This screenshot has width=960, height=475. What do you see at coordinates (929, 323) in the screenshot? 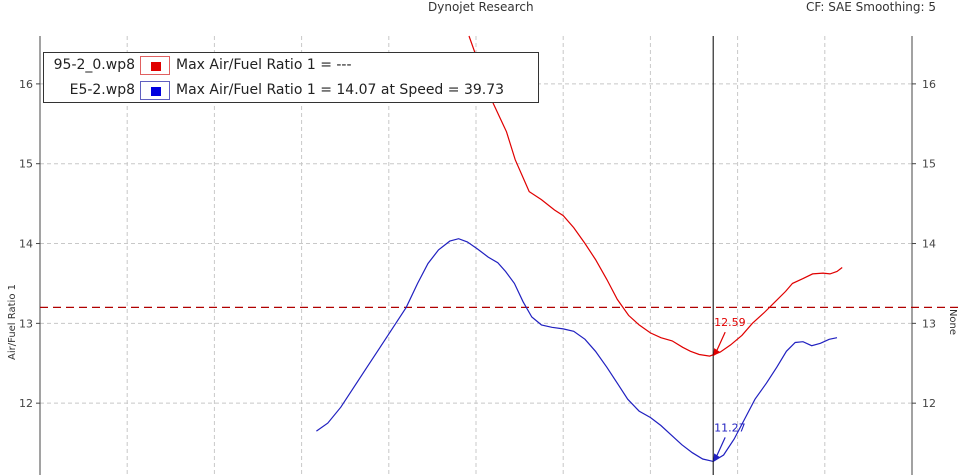
I see `y-tick-label-right: 13` at bounding box center [929, 323].